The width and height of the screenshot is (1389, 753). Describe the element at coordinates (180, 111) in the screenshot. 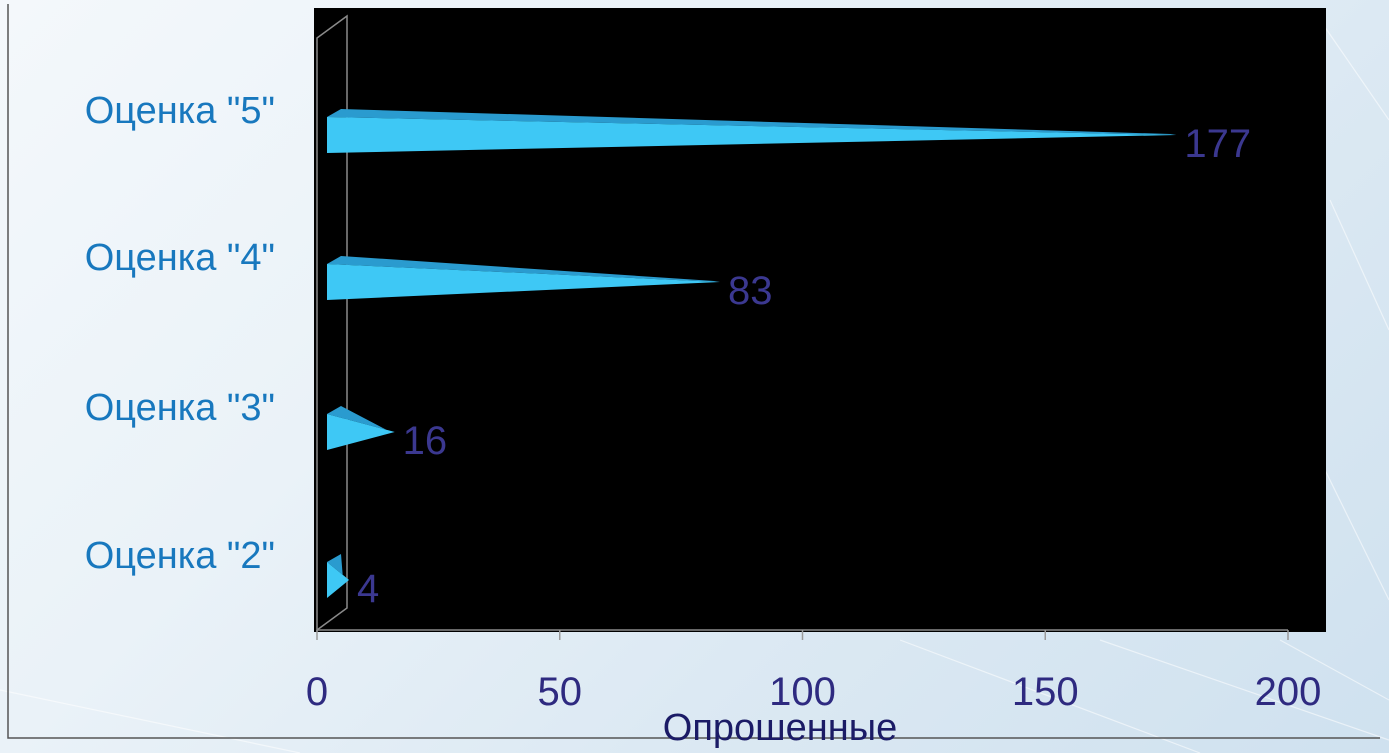

I see `category-label: Оценка "5"` at that location.